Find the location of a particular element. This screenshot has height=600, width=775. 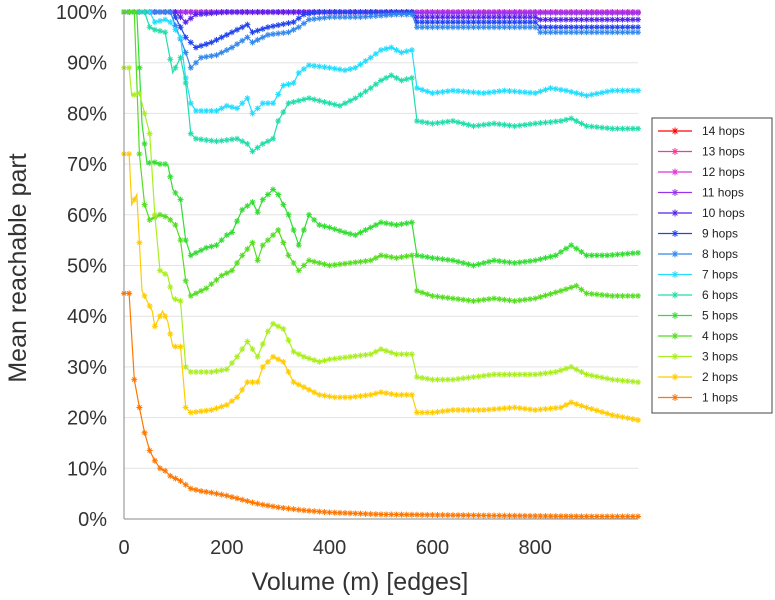

y-tick-label: 20% is located at coordinates (87, 419).